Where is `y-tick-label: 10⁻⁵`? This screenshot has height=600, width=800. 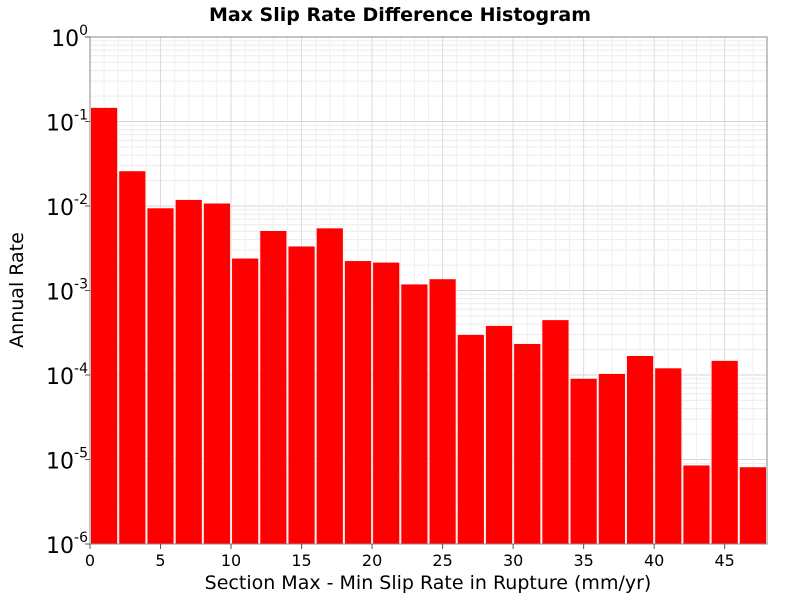 y-tick-label: 10⁻⁵ is located at coordinates (67, 460).